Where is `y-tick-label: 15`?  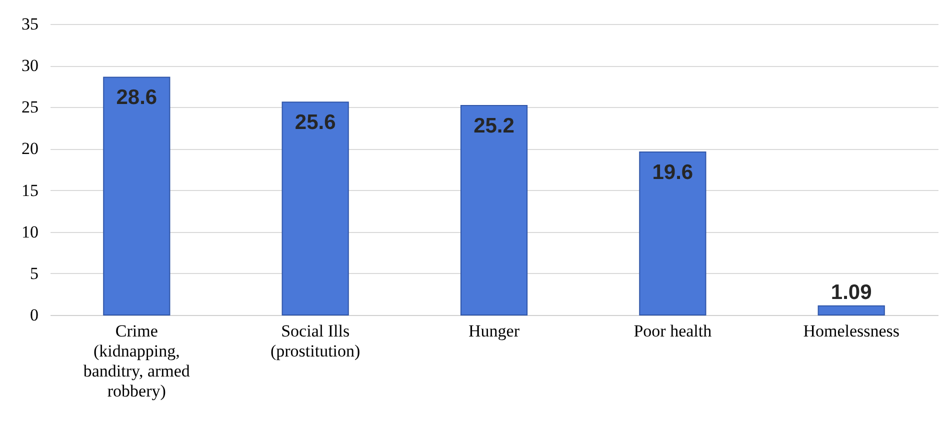 y-tick-label: 15 is located at coordinates (30, 190).